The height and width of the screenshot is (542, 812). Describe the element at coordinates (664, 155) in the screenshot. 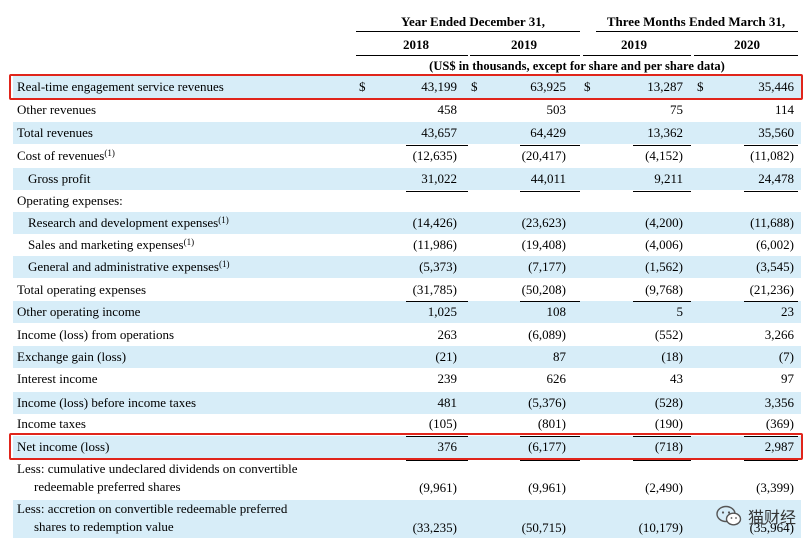

I see `value-cell: (4,152)` at that location.